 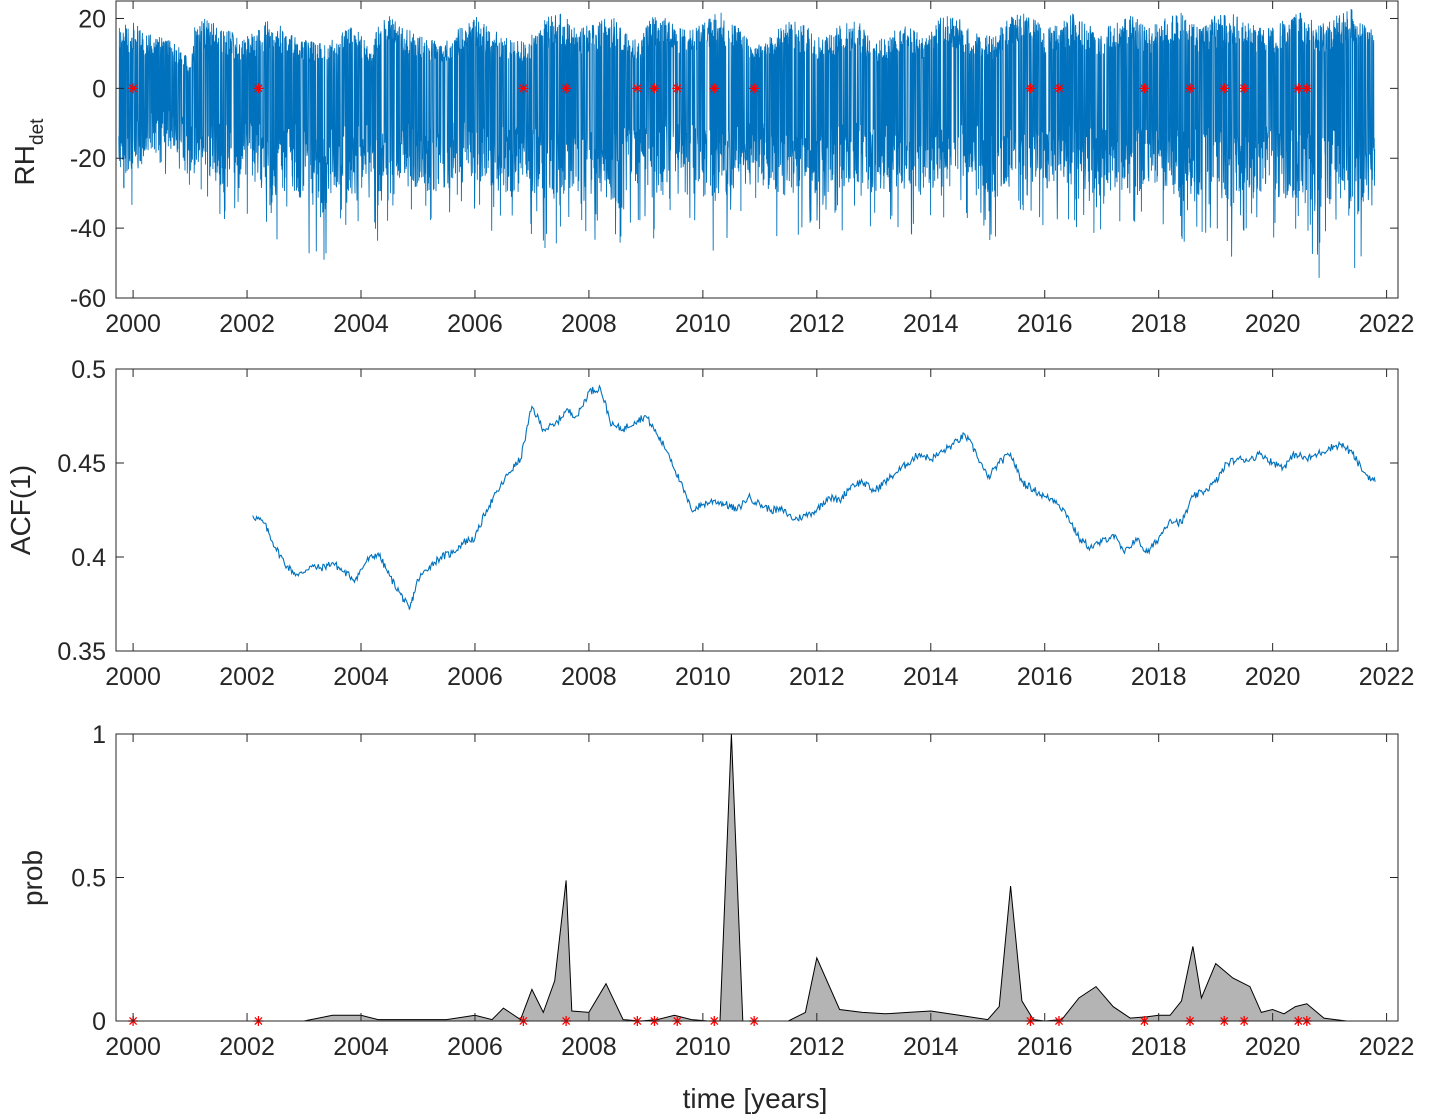 I want to click on prob-xlabel: time [years], so click(x=755, y=1098).